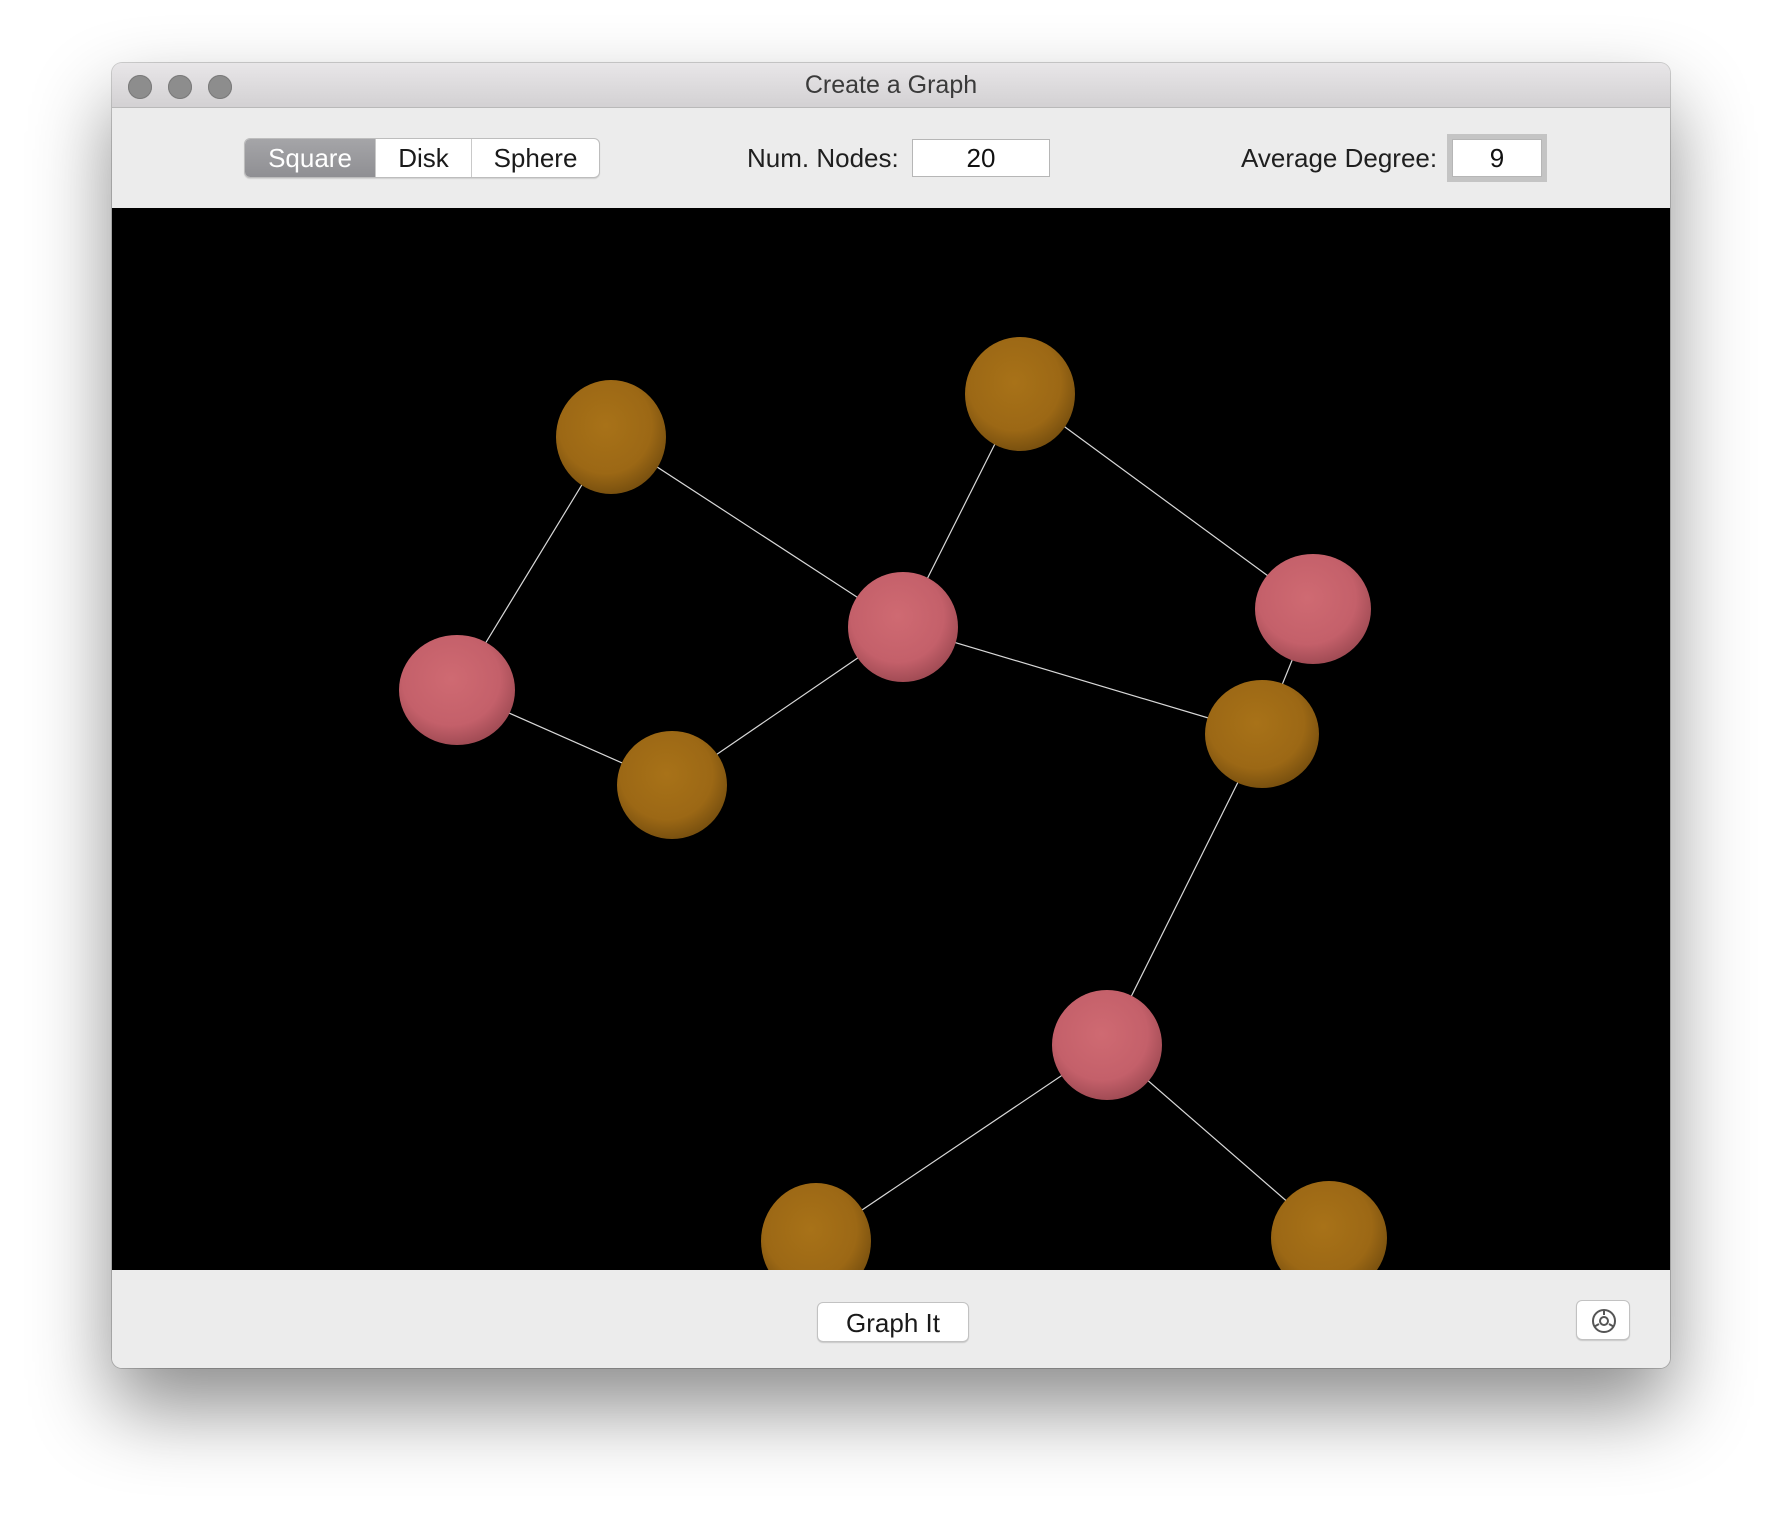 This screenshot has height=1526, width=1778. I want to click on close-window-button, so click(140, 87).